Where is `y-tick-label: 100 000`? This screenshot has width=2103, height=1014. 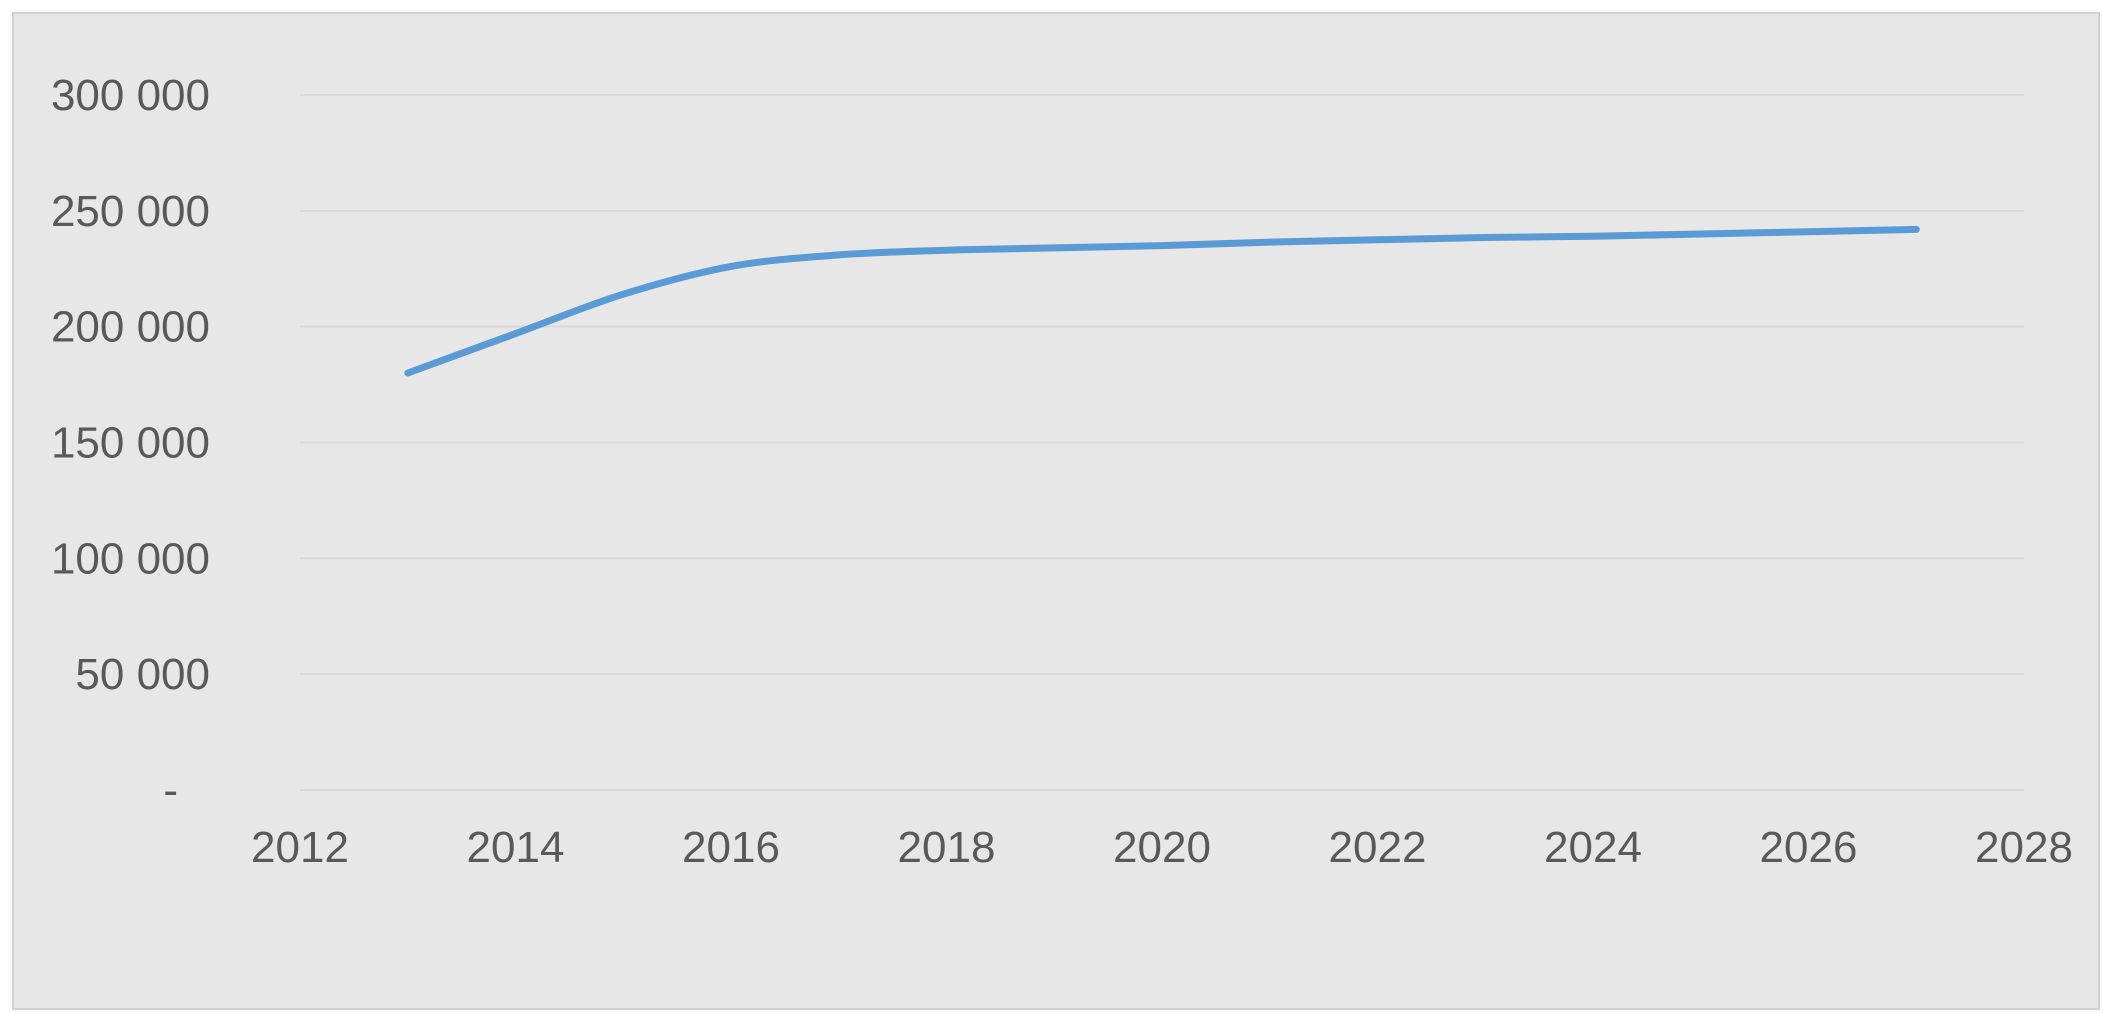 y-tick-label: 100 000 is located at coordinates (130, 558).